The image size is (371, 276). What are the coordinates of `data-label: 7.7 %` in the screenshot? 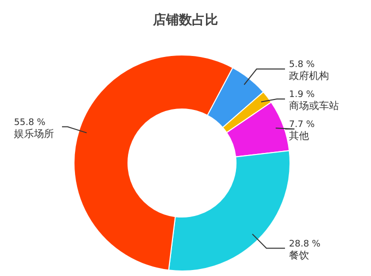 It's located at (302, 125).